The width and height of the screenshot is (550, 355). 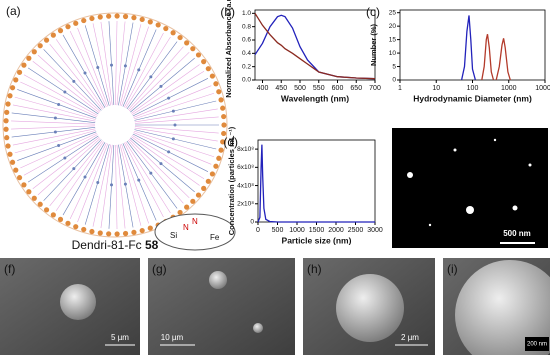 I want to click on x-tick-label: 650, so click(x=356, y=88).